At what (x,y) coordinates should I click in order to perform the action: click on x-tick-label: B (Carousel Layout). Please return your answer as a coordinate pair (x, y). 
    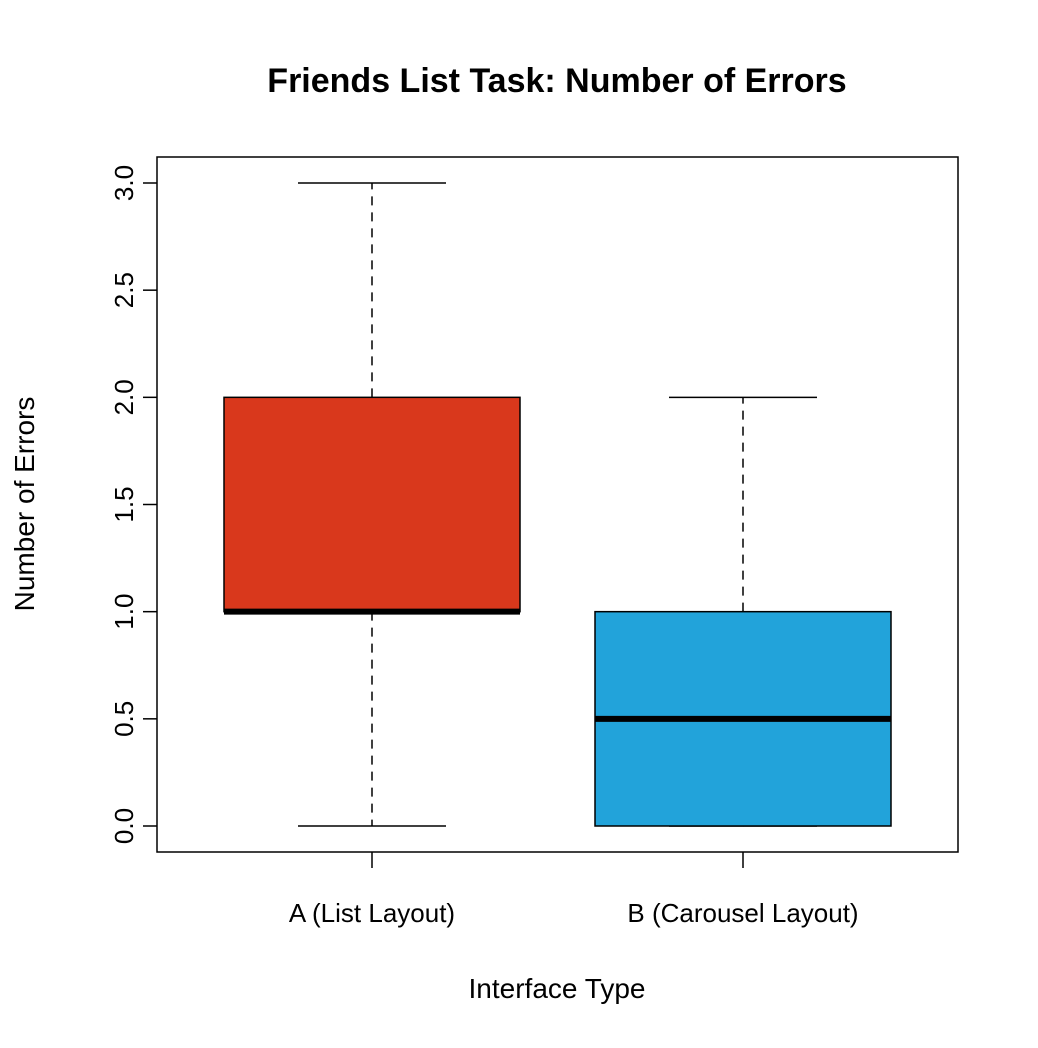
    Looking at the image, I should click on (742, 913).